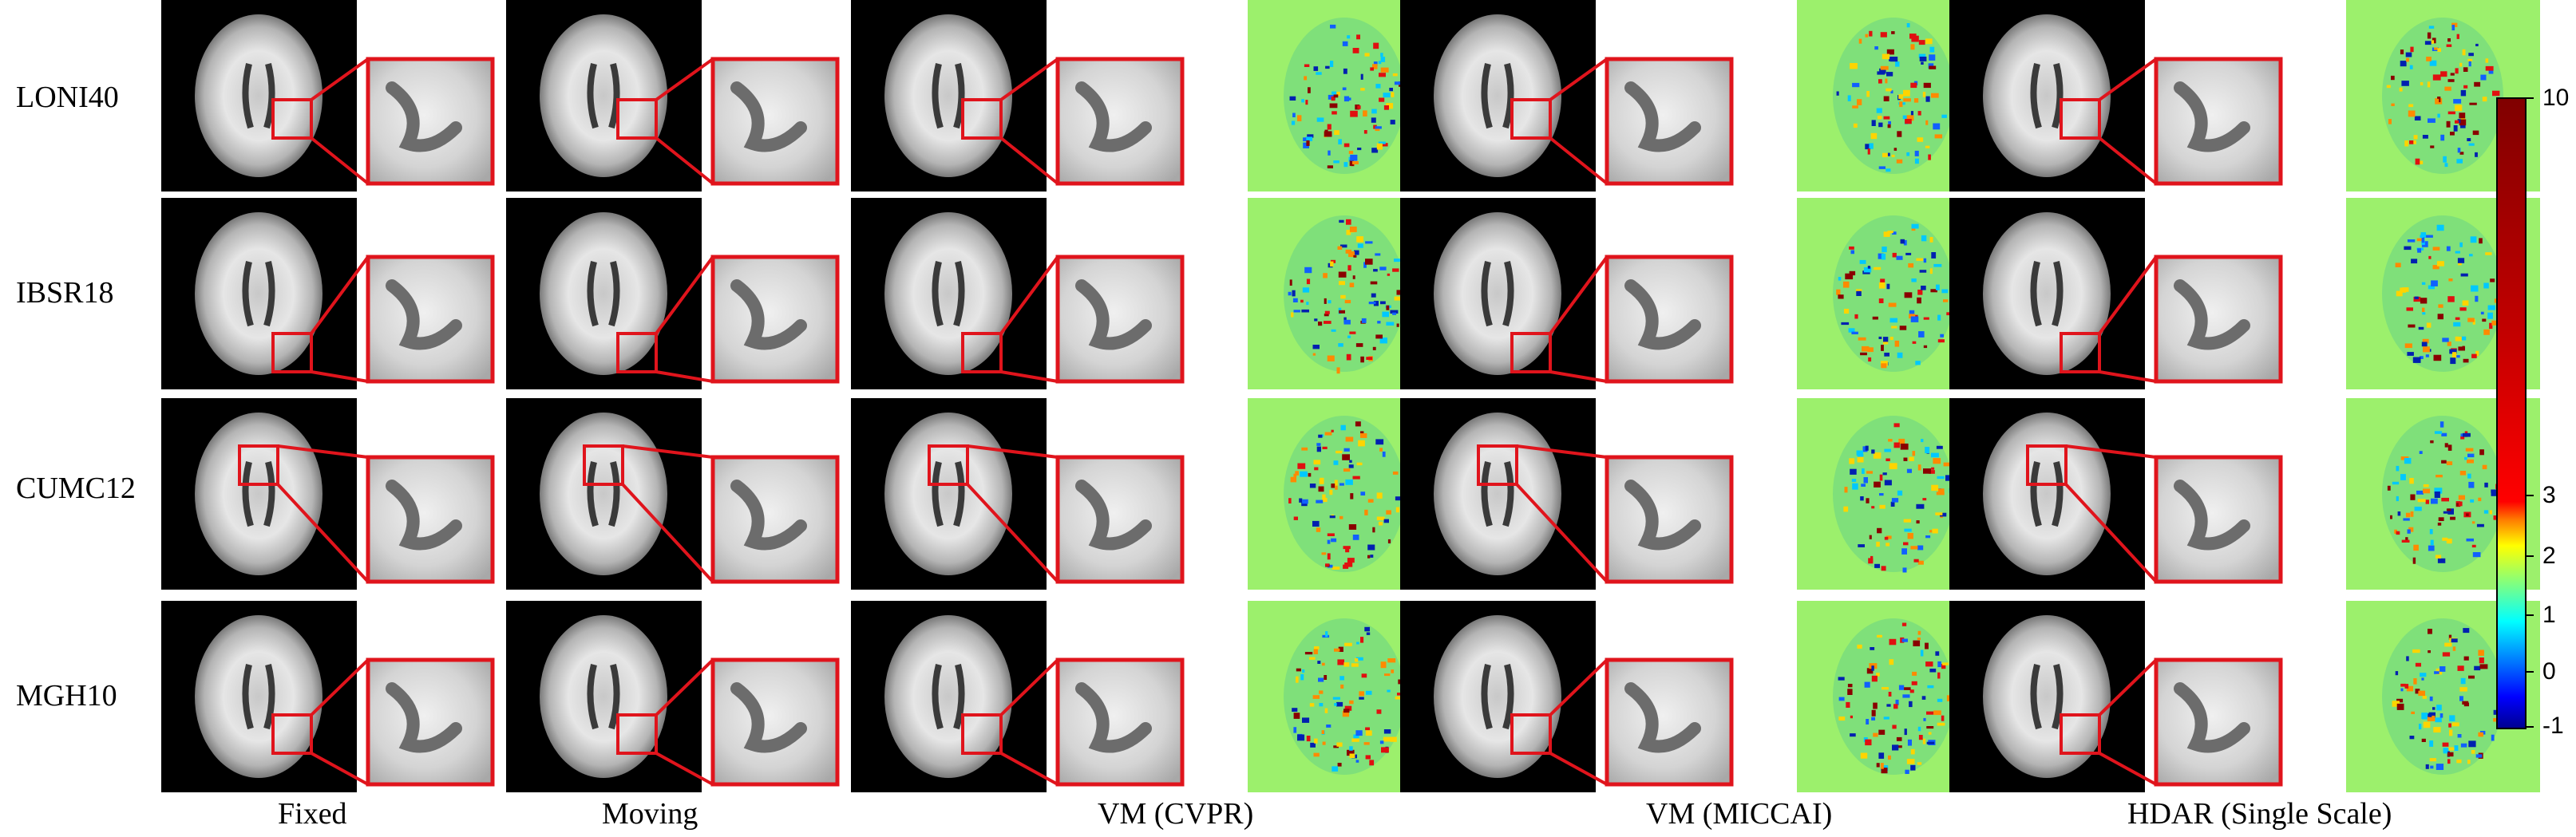 The image size is (2576, 837). I want to click on highlight-box, so click(637, 734).